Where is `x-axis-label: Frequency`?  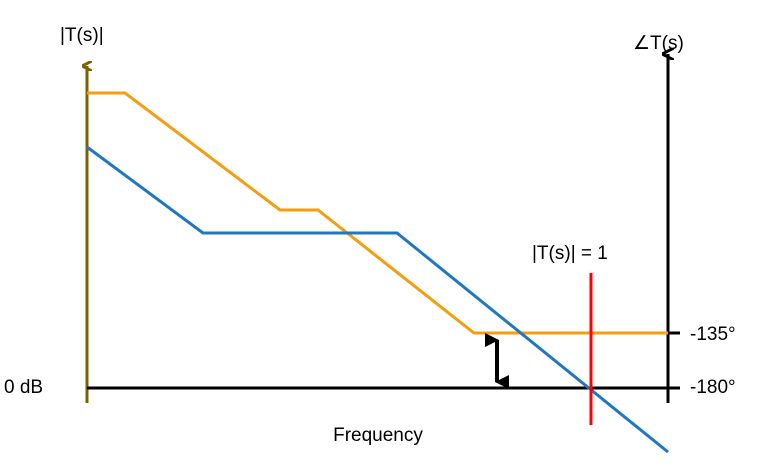
x-axis-label: Frequency is located at coordinates (378, 435).